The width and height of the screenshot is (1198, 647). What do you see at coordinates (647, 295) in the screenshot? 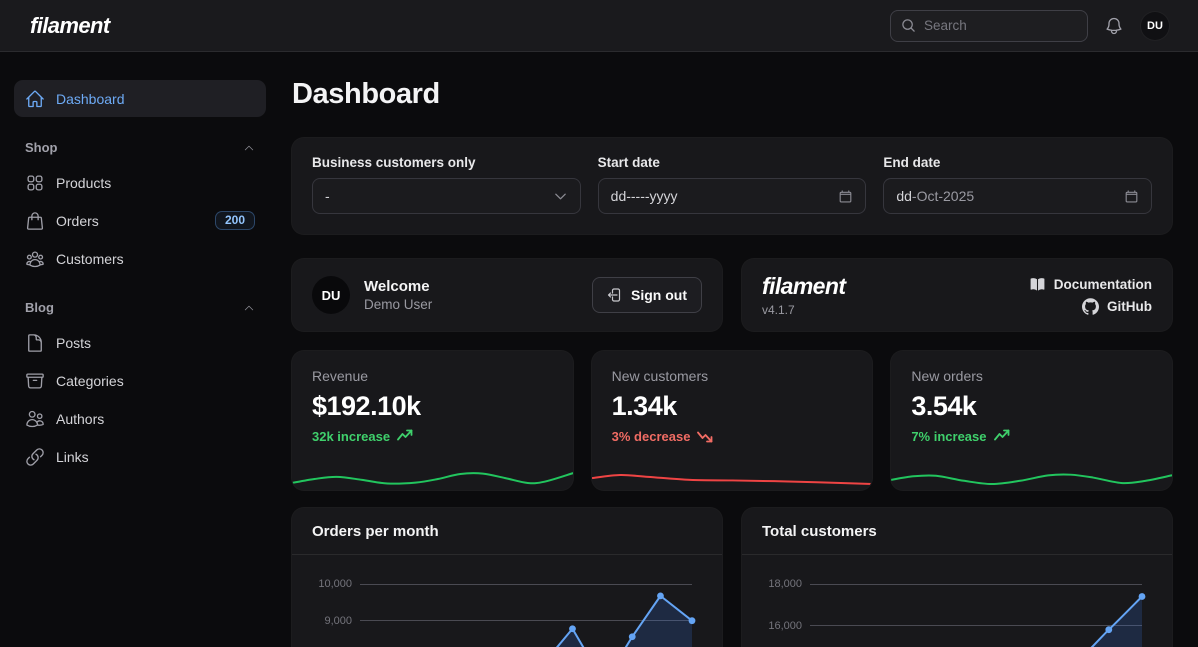
I see `sign-out-button: Sign out` at bounding box center [647, 295].